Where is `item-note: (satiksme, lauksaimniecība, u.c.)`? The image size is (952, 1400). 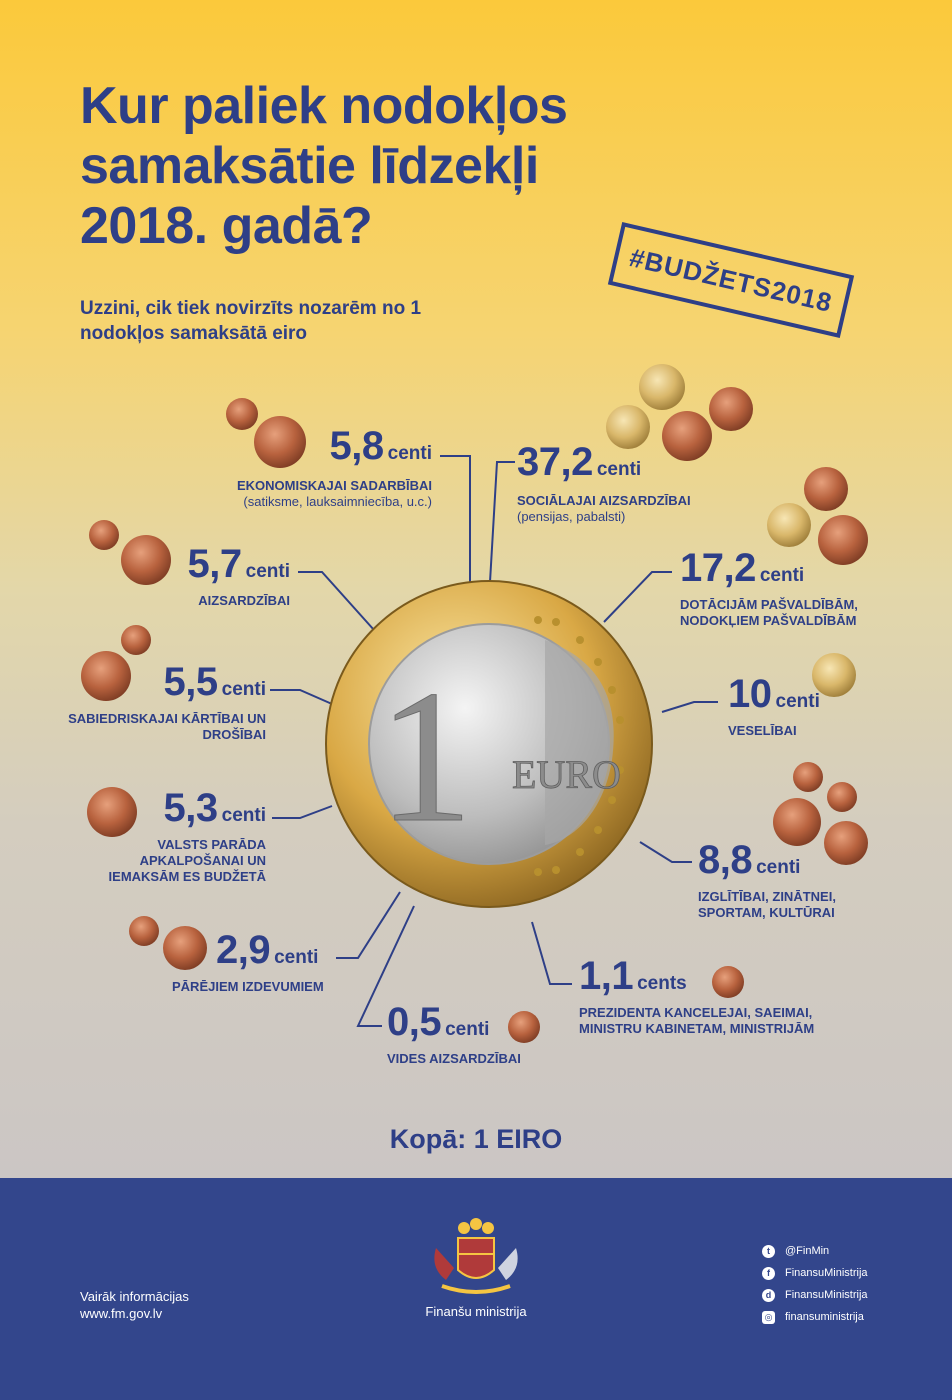 item-note: (satiksme, lauksaimniecība, u.c.) is located at coordinates (337, 501).